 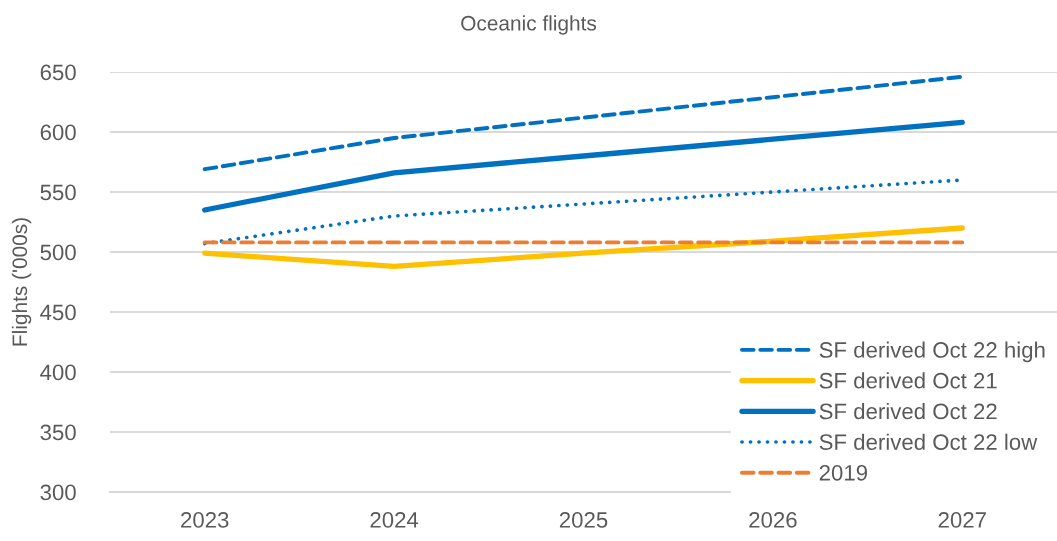 I want to click on x-tick-label: 2026, so click(x=773, y=520).